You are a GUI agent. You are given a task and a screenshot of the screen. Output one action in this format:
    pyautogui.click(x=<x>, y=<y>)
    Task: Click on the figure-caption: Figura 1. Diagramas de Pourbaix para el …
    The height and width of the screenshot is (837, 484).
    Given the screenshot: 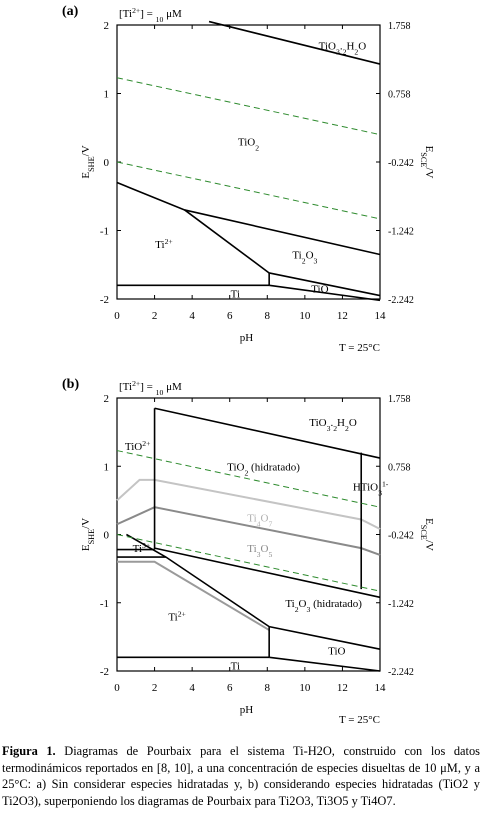 What is the action you would take?
    pyautogui.click(x=241, y=776)
    